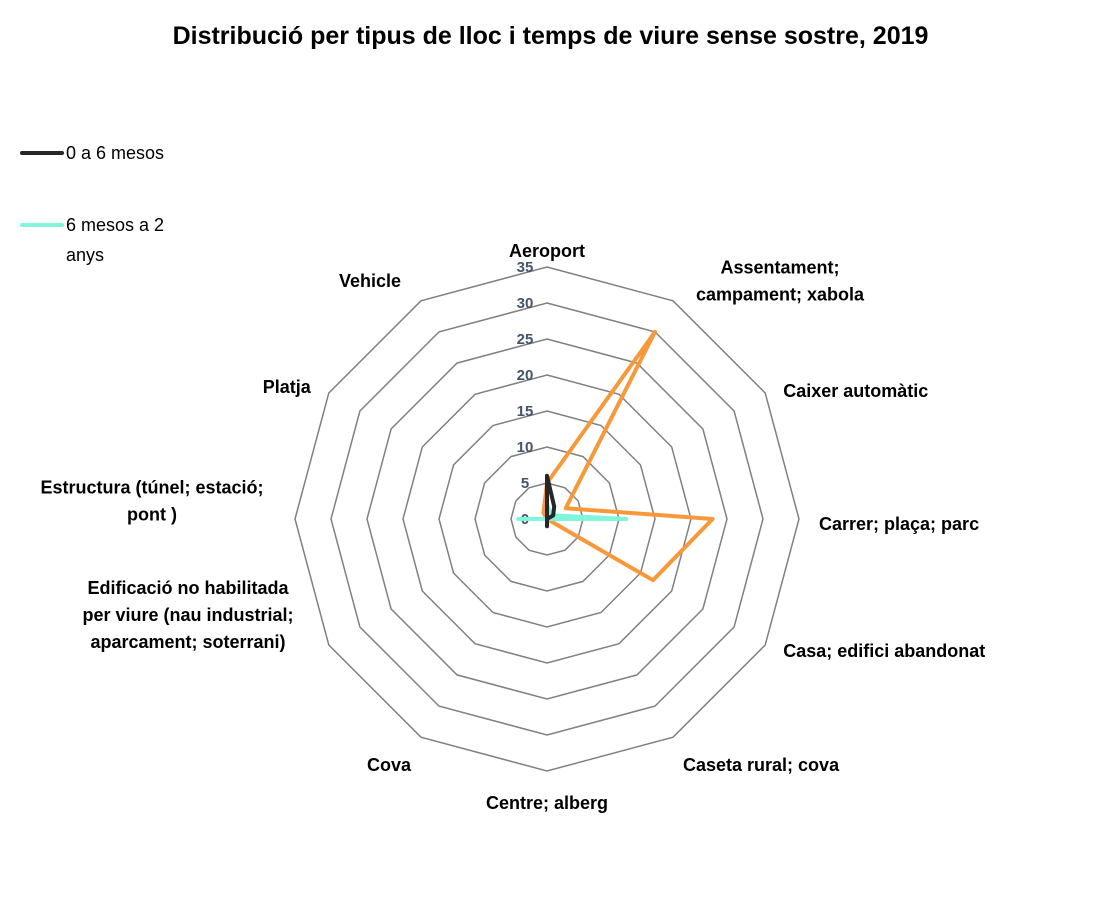 The width and height of the screenshot is (1101, 920). What do you see at coordinates (547, 251) in the screenshot?
I see `axis-label-0-line-0: Aeroport` at bounding box center [547, 251].